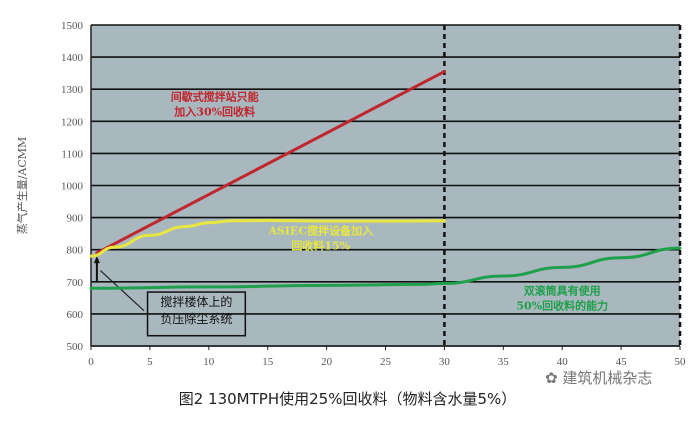 The image size is (695, 423). Describe the element at coordinates (196, 301) in the screenshot. I see `annotation-text: 搅拌楼体上的` at that location.